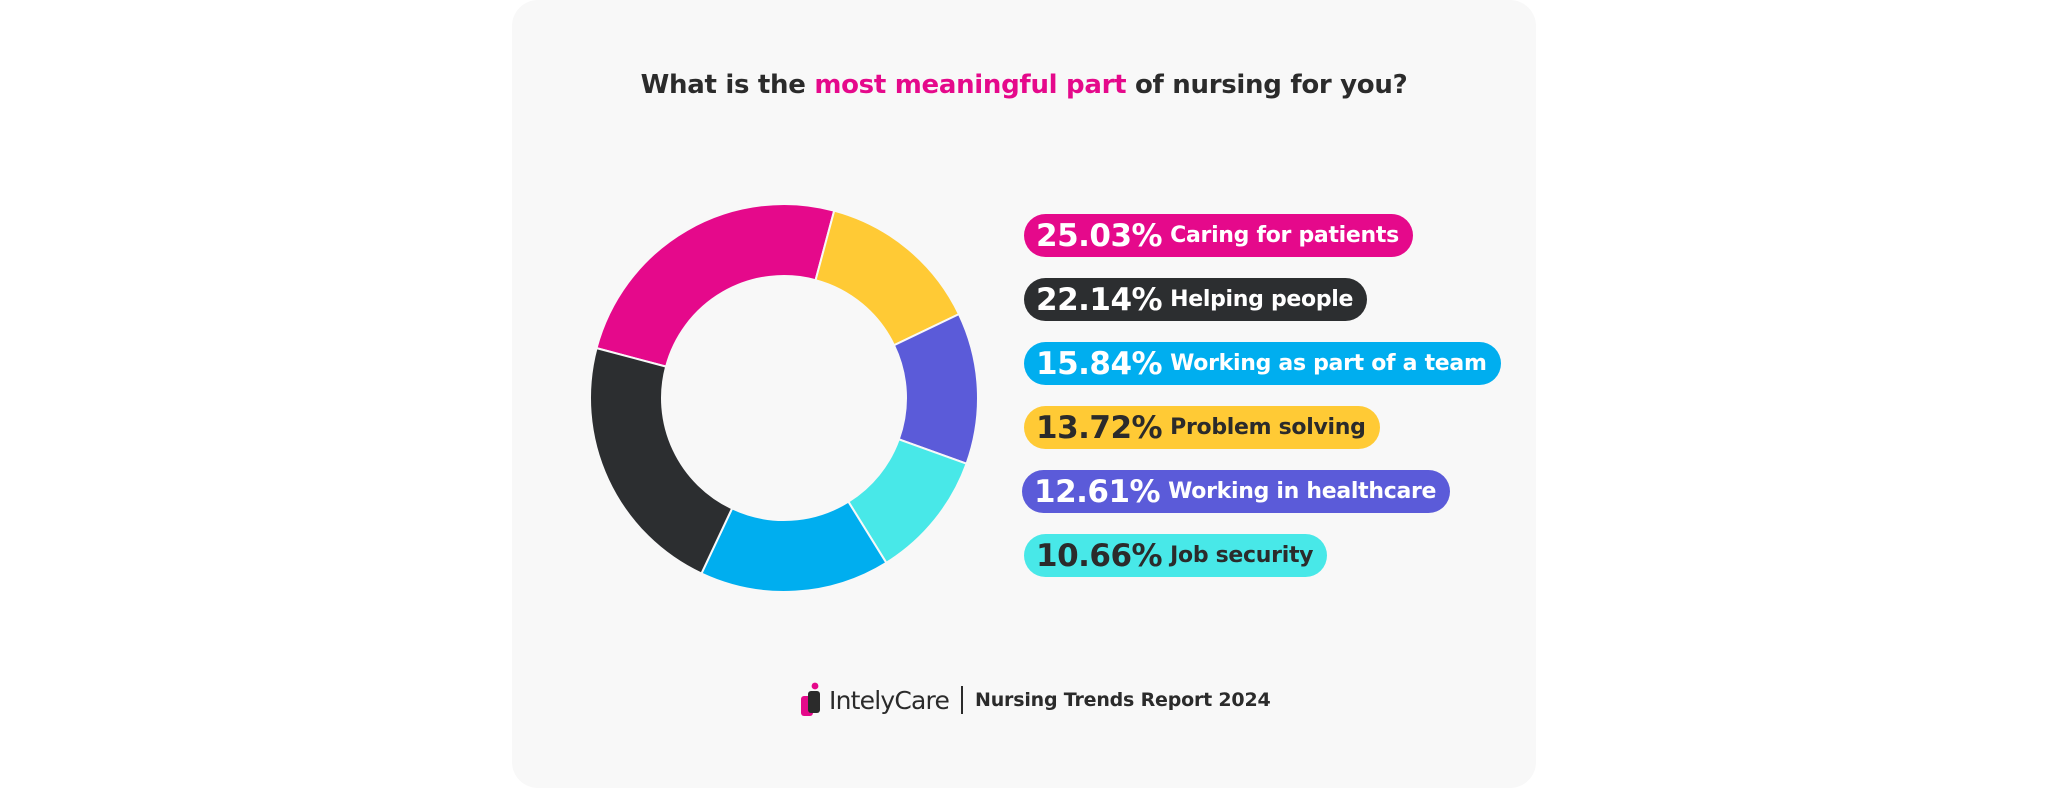 The image size is (2048, 790). I want to click on title-suffix: of nursing for you?, so click(1267, 85).